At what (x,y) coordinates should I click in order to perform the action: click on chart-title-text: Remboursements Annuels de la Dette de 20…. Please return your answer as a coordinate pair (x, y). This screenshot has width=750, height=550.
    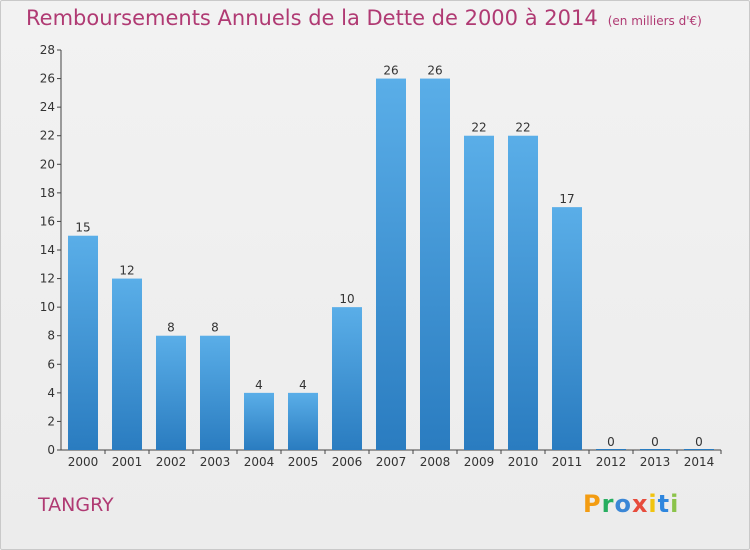
    Looking at the image, I should click on (312, 18).